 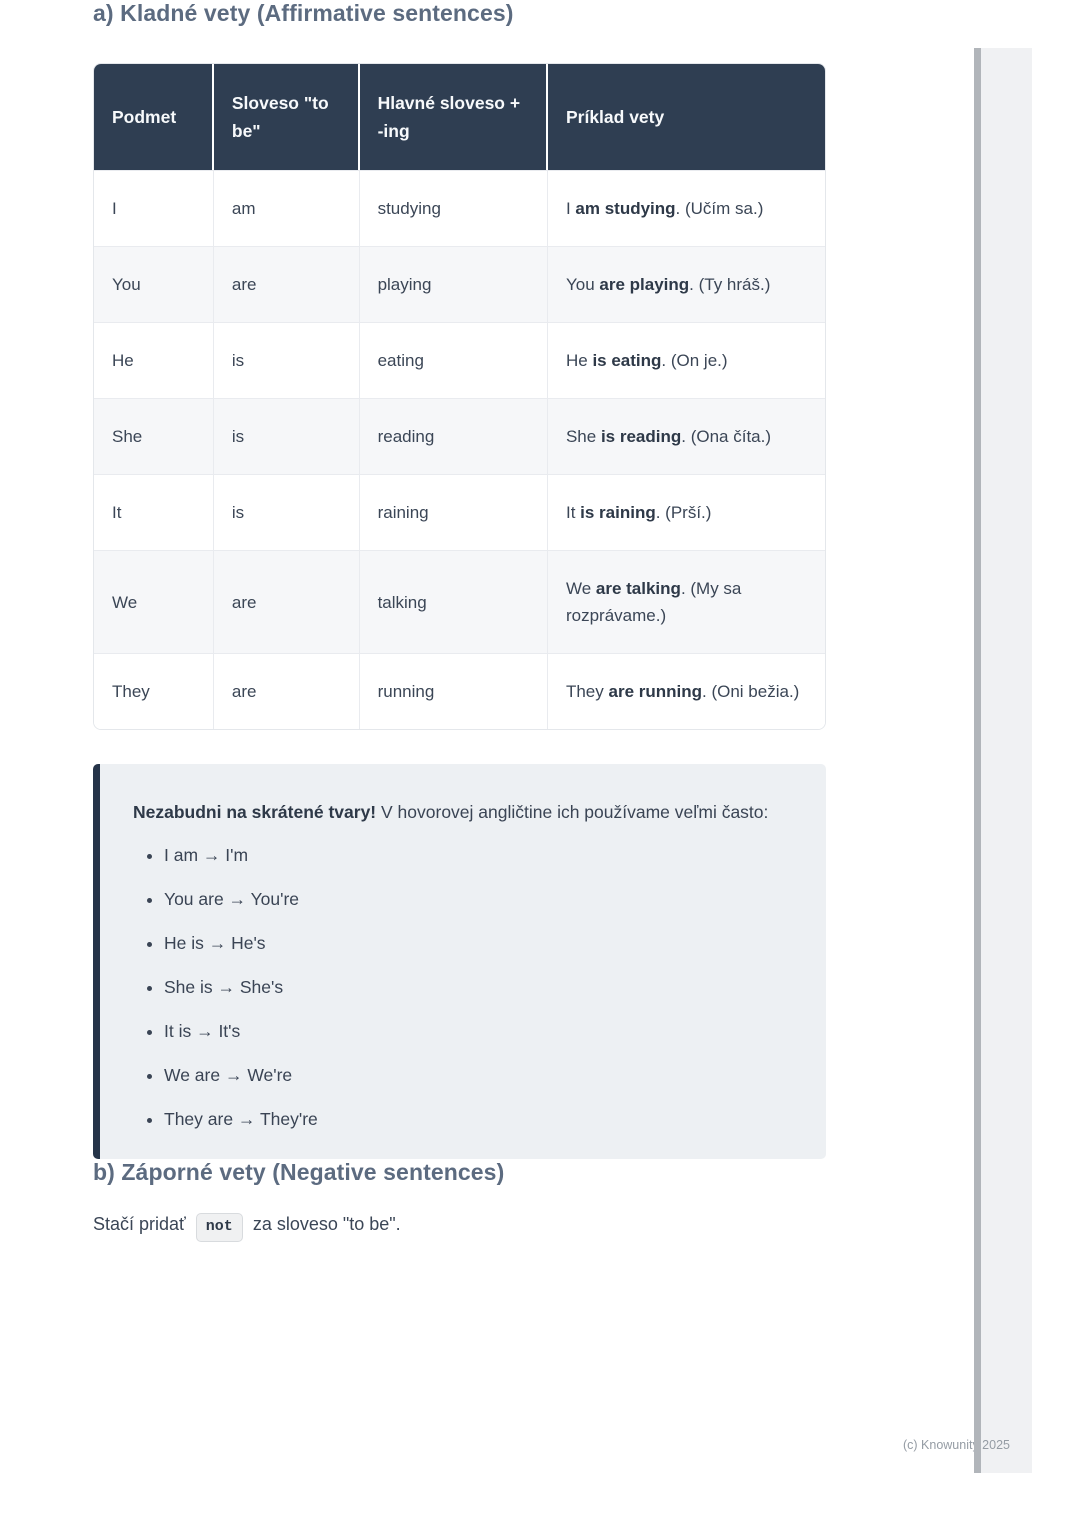 What do you see at coordinates (154, 436) in the screenshot?
I see `cell-subject: She` at bounding box center [154, 436].